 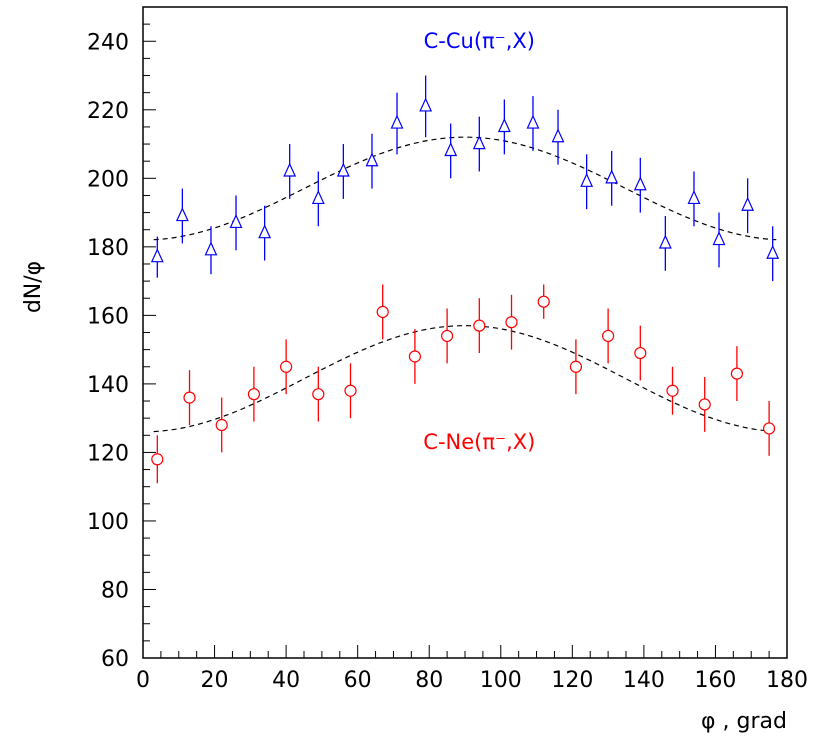 What do you see at coordinates (108, 111) in the screenshot?
I see `y-tick-label: 220` at bounding box center [108, 111].